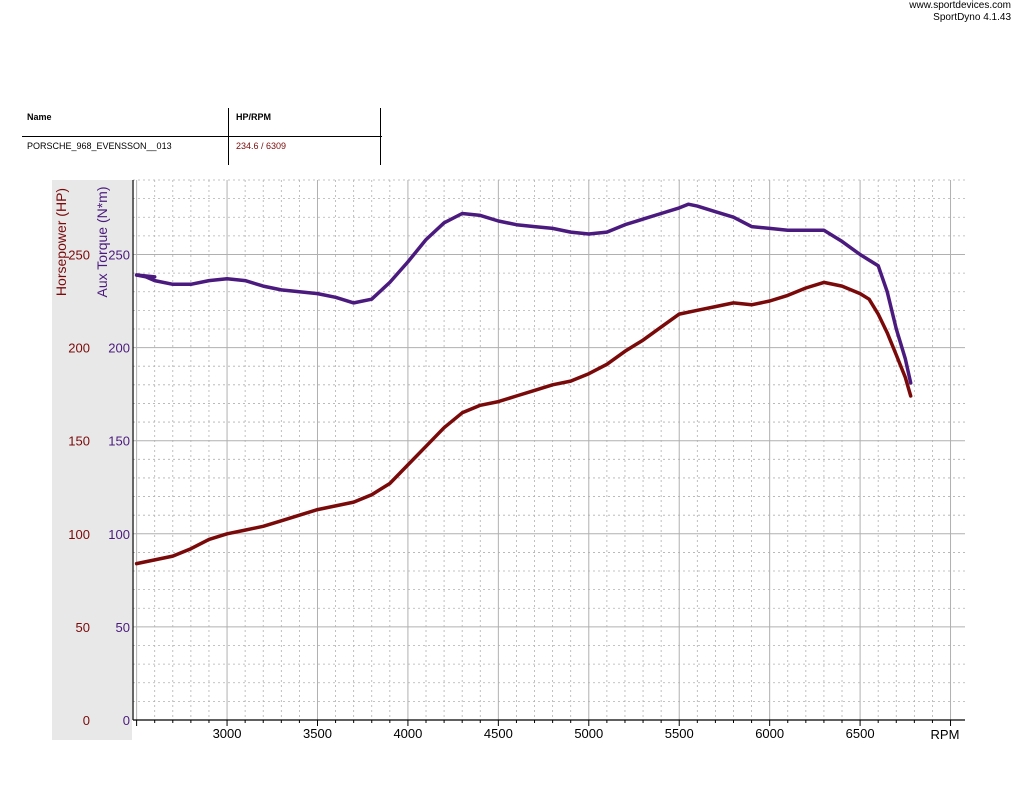 Image resolution: width=1023 pixels, height=790 pixels. I want to click on y-tick-label-torque: 200, so click(119, 348).